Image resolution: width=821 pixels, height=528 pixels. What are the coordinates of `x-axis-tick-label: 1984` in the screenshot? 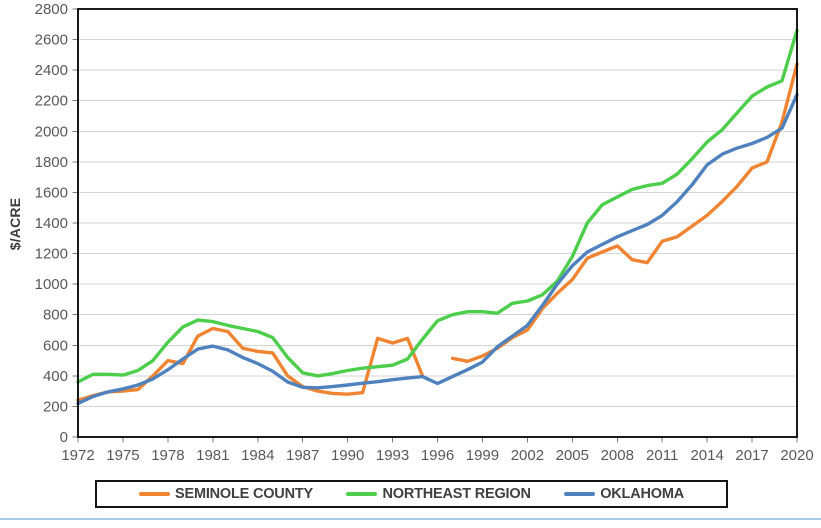 It's located at (257, 455).